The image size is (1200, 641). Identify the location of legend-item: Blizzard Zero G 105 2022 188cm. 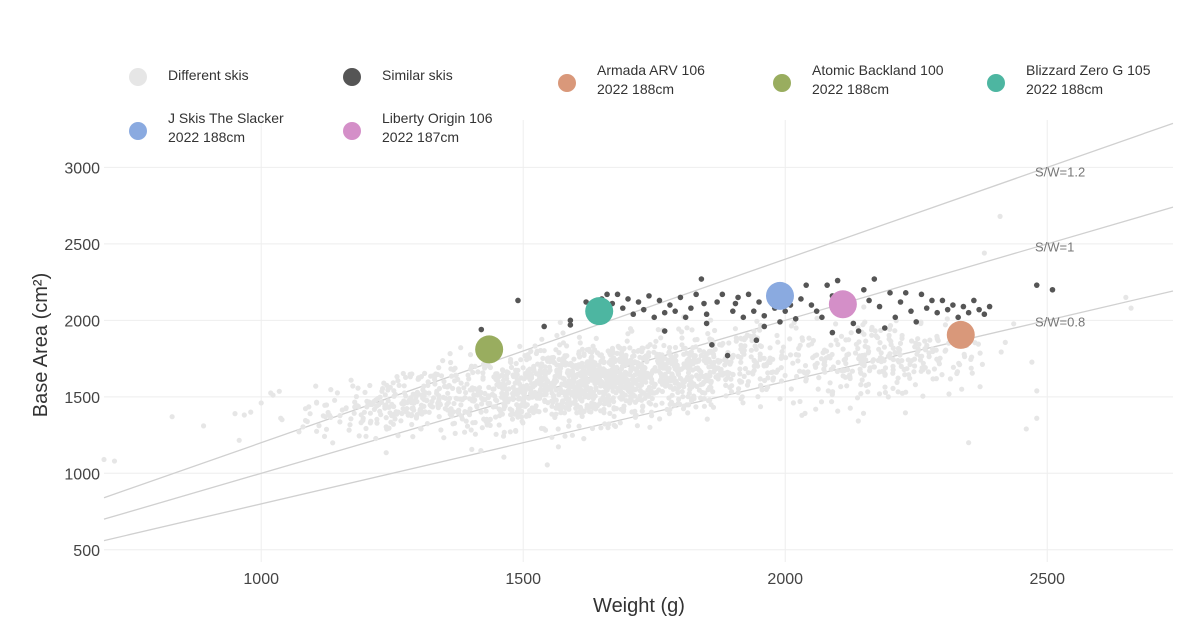
(1069, 79).